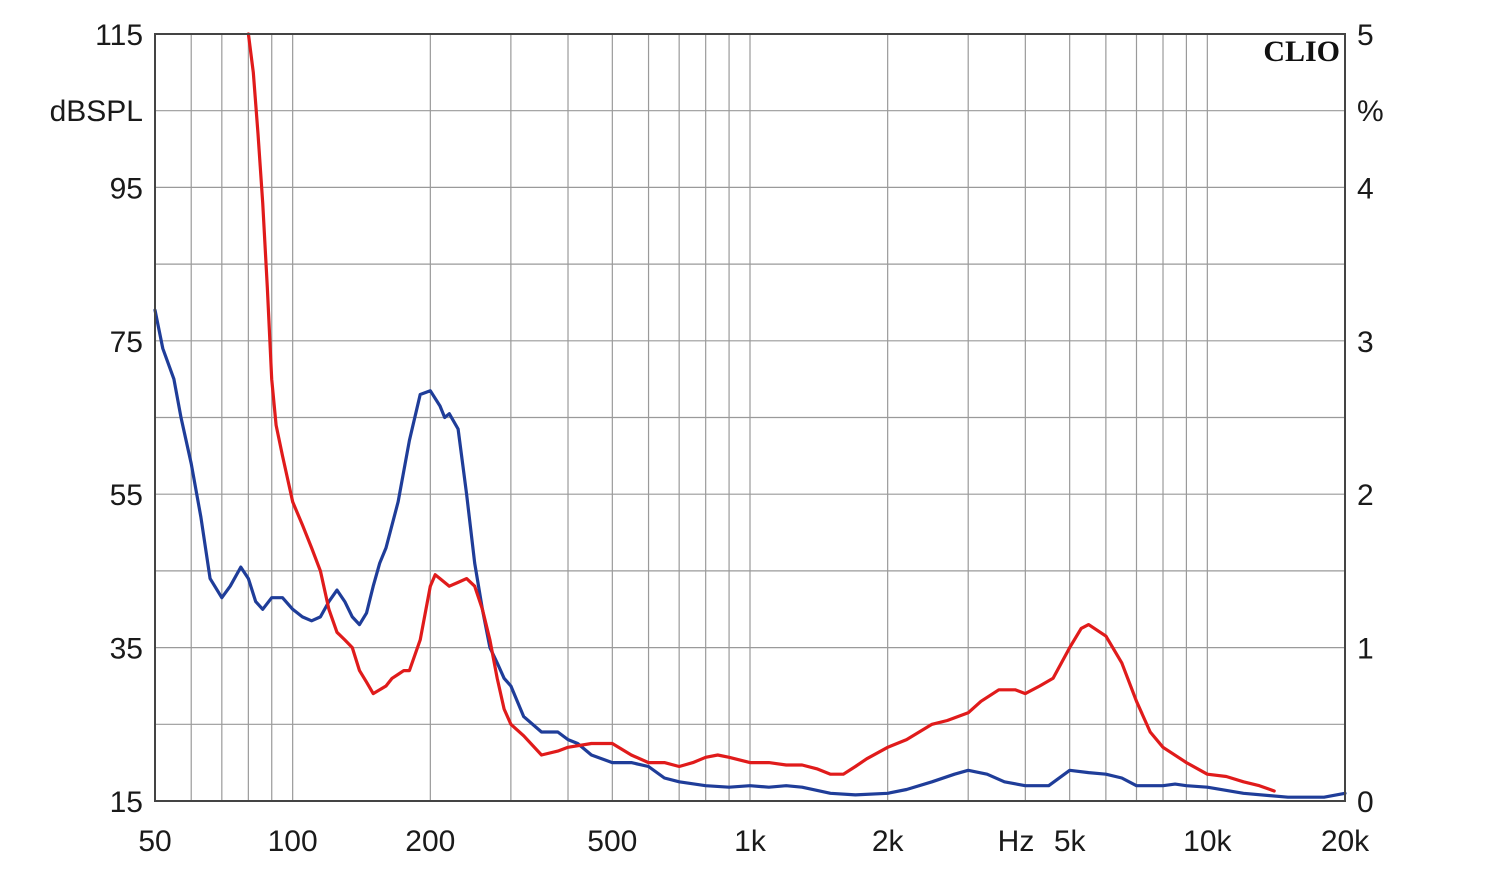  What do you see at coordinates (1365, 649) in the screenshot?
I see `y-right-tick-label: 1` at bounding box center [1365, 649].